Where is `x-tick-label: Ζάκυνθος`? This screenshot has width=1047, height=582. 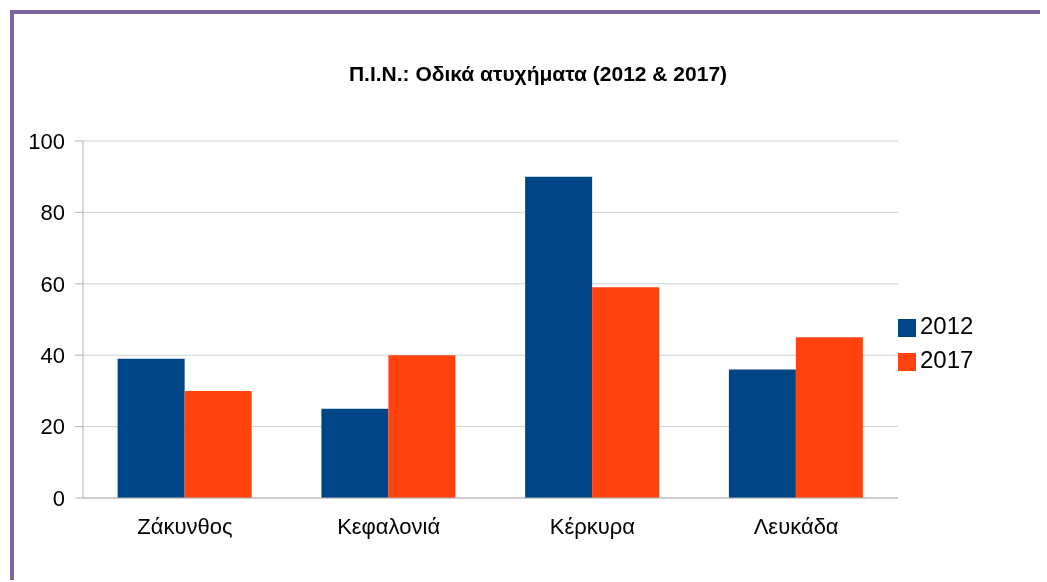
x-tick-label: Ζάκυνθος is located at coordinates (185, 526).